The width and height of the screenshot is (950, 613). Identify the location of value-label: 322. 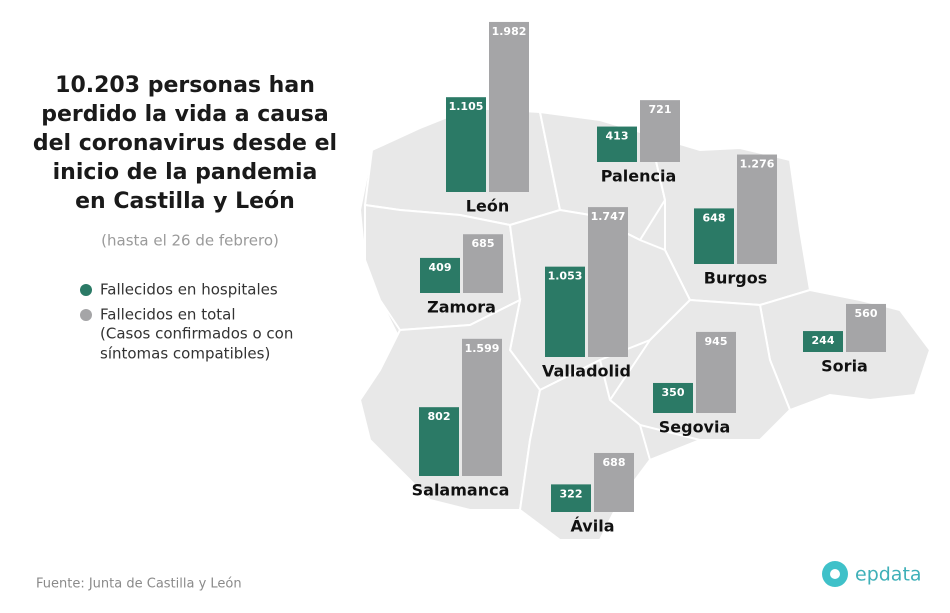
(571, 493).